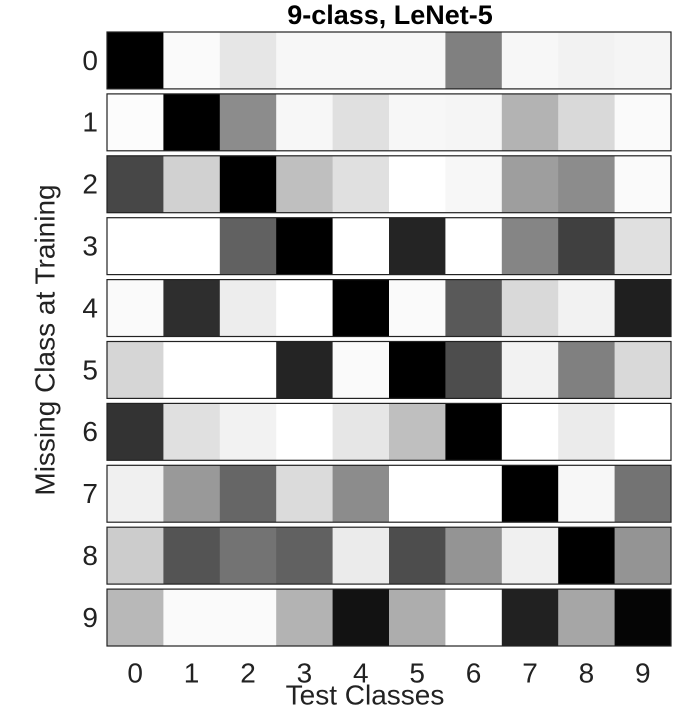 The height and width of the screenshot is (715, 673). What do you see at coordinates (90, 246) in the screenshot?
I see `y-tick-label: 3` at bounding box center [90, 246].